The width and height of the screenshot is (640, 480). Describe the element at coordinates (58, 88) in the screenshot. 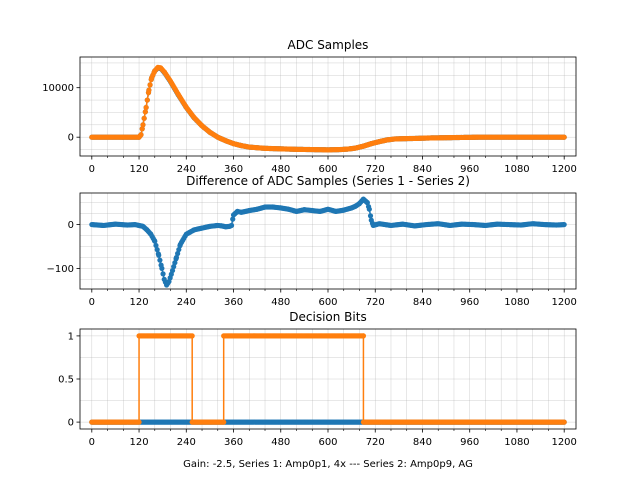

I see `y-tick-label: 10000` at that location.